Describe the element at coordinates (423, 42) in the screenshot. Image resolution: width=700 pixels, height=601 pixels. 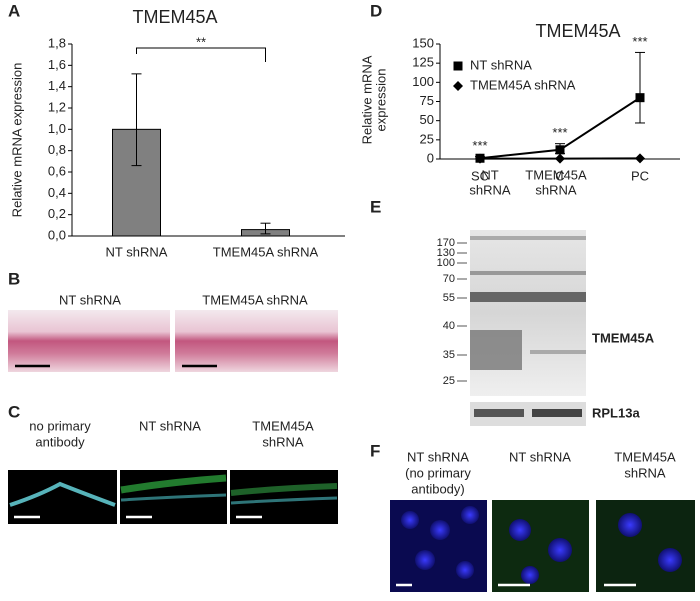
I see `y-tick-label: 150` at that location.